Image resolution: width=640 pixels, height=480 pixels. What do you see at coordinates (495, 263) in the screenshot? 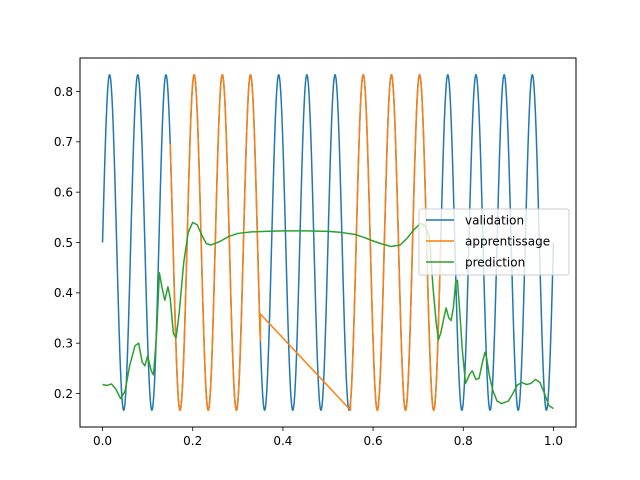
I see `legend-label-prediction: prediction` at bounding box center [495, 263].